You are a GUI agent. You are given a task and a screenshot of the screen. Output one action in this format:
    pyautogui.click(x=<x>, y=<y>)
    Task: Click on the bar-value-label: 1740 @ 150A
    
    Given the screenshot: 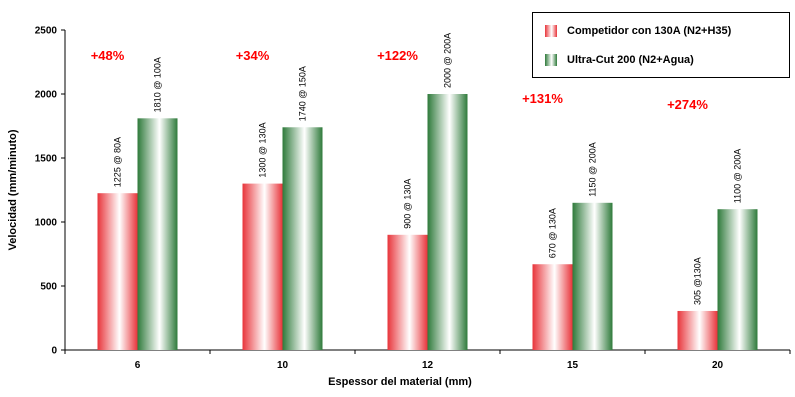 What is the action you would take?
    pyautogui.click(x=303, y=93)
    